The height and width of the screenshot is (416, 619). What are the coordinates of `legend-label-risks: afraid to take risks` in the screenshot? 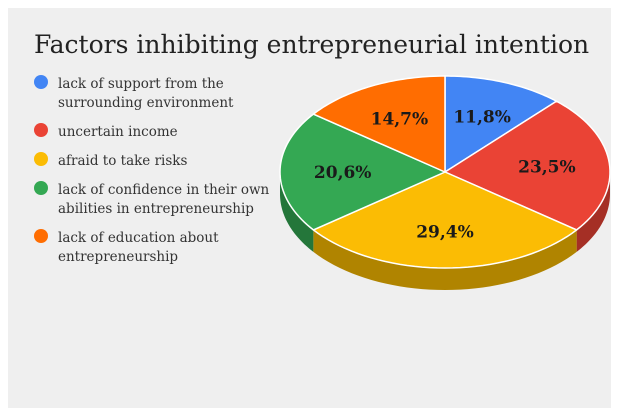 It's located at (123, 161).